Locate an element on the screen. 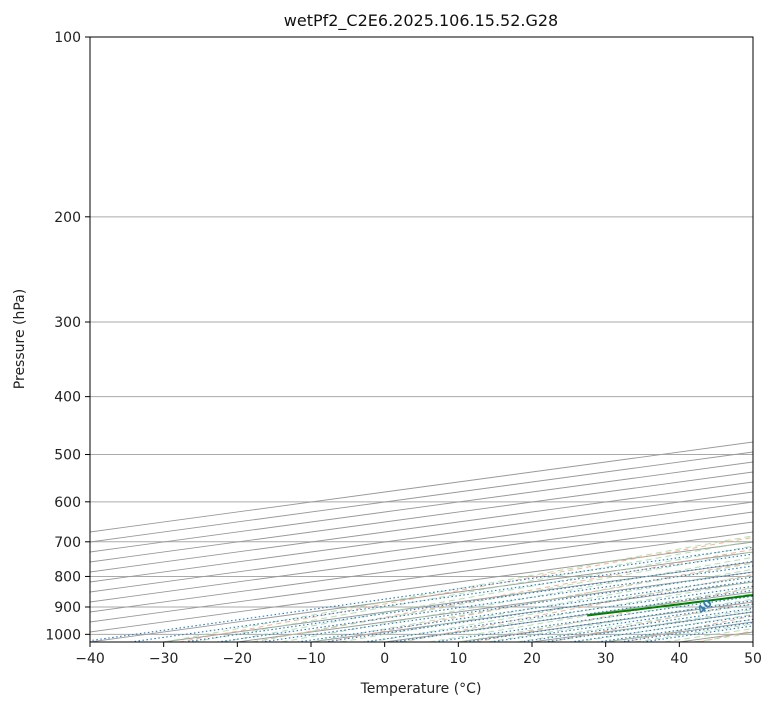 The image size is (775, 708). y-tick-label: 400 is located at coordinates (67, 398).